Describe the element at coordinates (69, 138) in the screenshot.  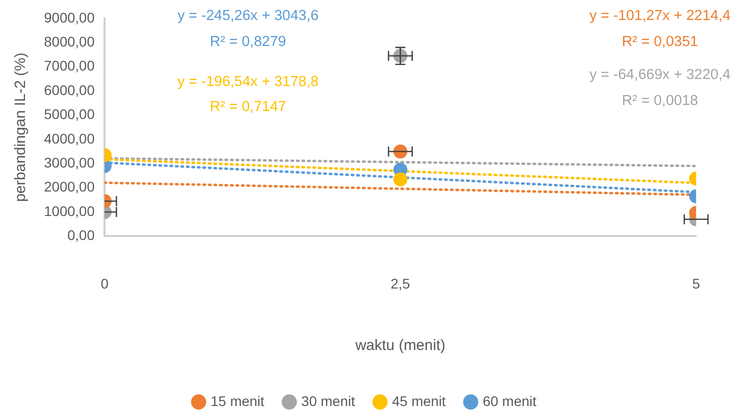
I see `y-tick-label: 4000,00` at that location.